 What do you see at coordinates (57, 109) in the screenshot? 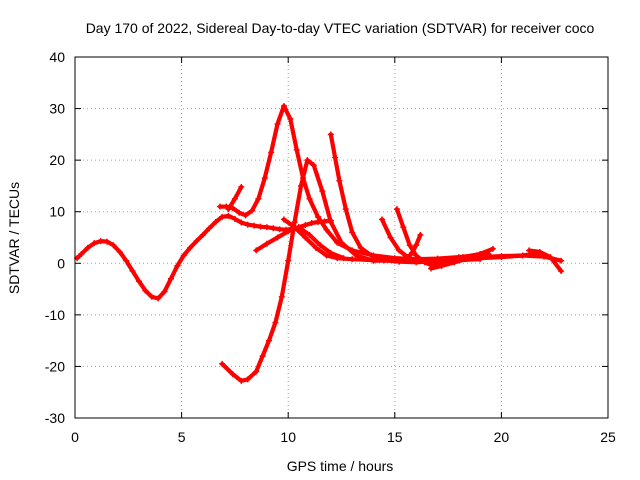
I see `y-tick-label: 30` at bounding box center [57, 109].